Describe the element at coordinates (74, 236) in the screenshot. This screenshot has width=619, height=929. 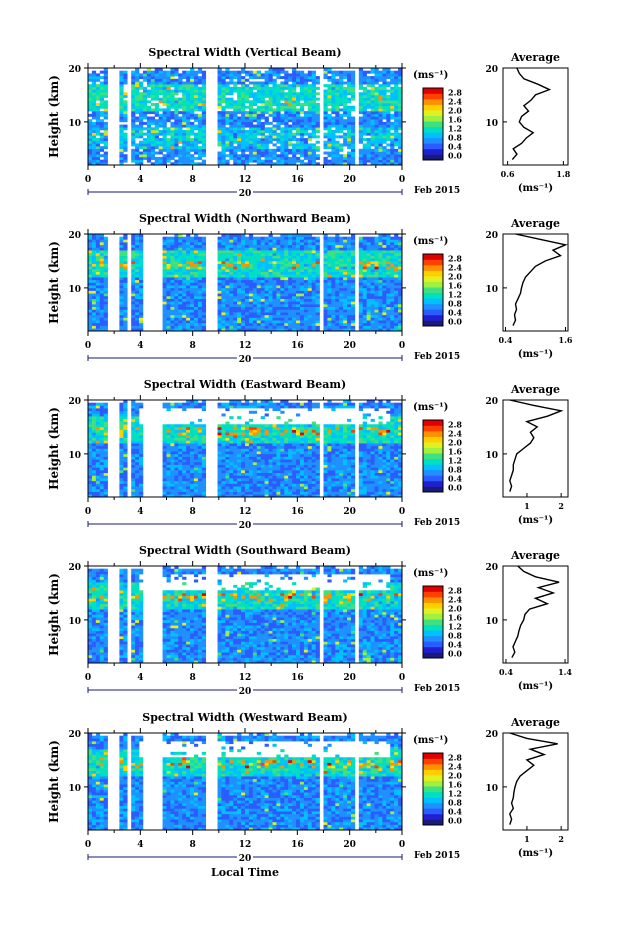
I see `y-tick-label: 20` at that location.